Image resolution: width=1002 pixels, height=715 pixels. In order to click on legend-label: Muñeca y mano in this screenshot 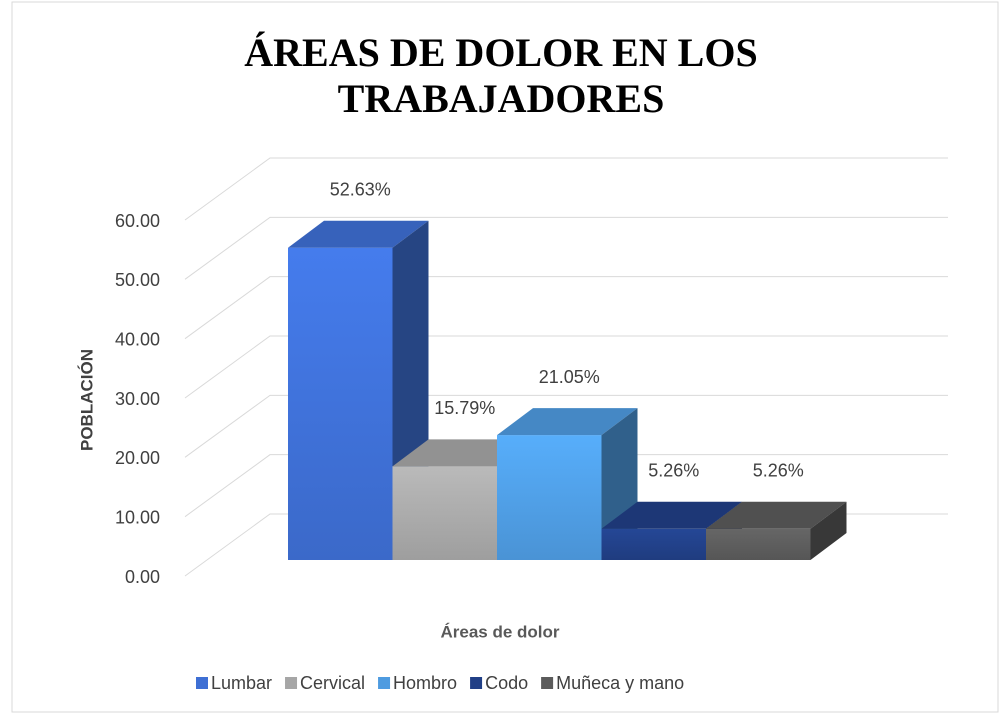, I will do `click(620, 683)`.